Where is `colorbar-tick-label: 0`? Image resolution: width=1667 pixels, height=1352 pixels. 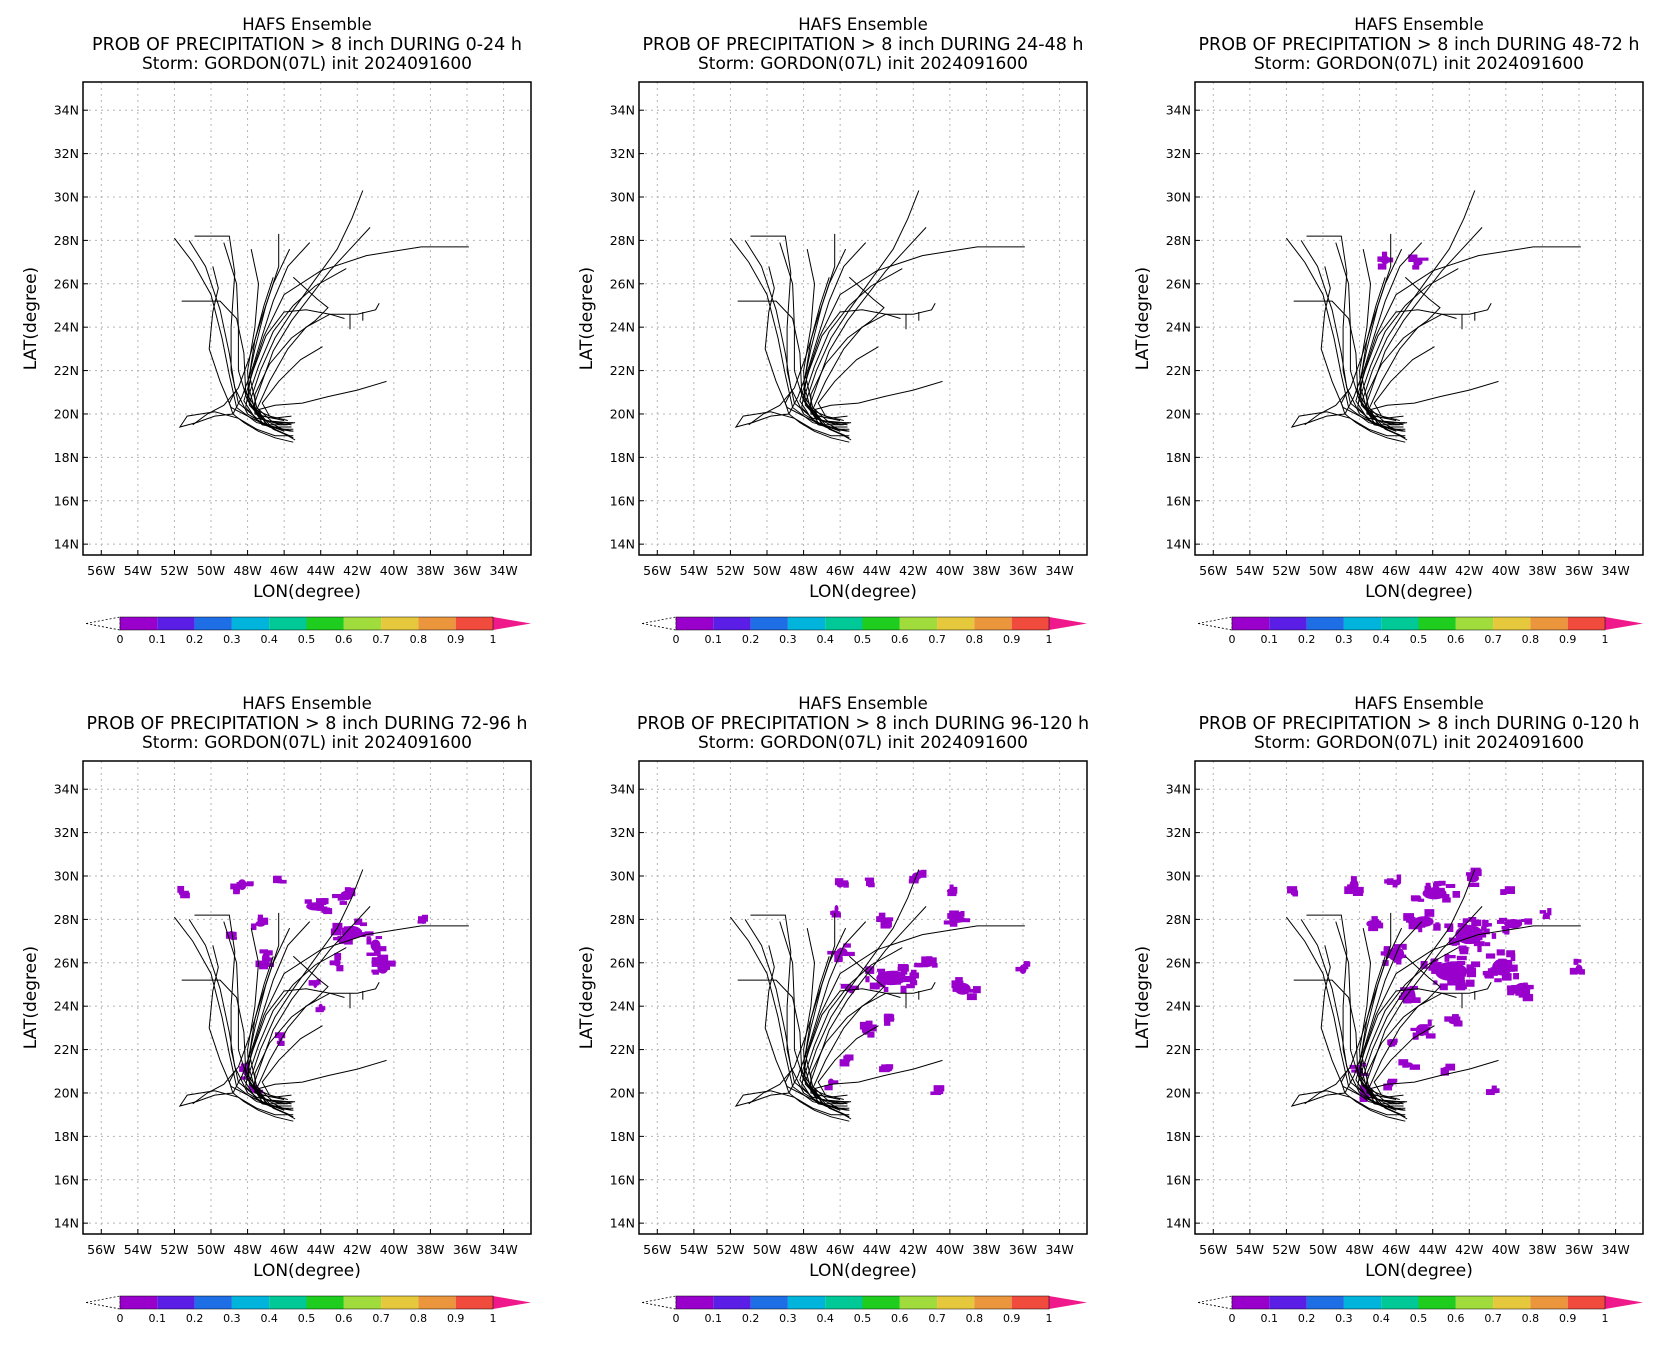
colorbar-tick-label: 0 is located at coordinates (1232, 639).